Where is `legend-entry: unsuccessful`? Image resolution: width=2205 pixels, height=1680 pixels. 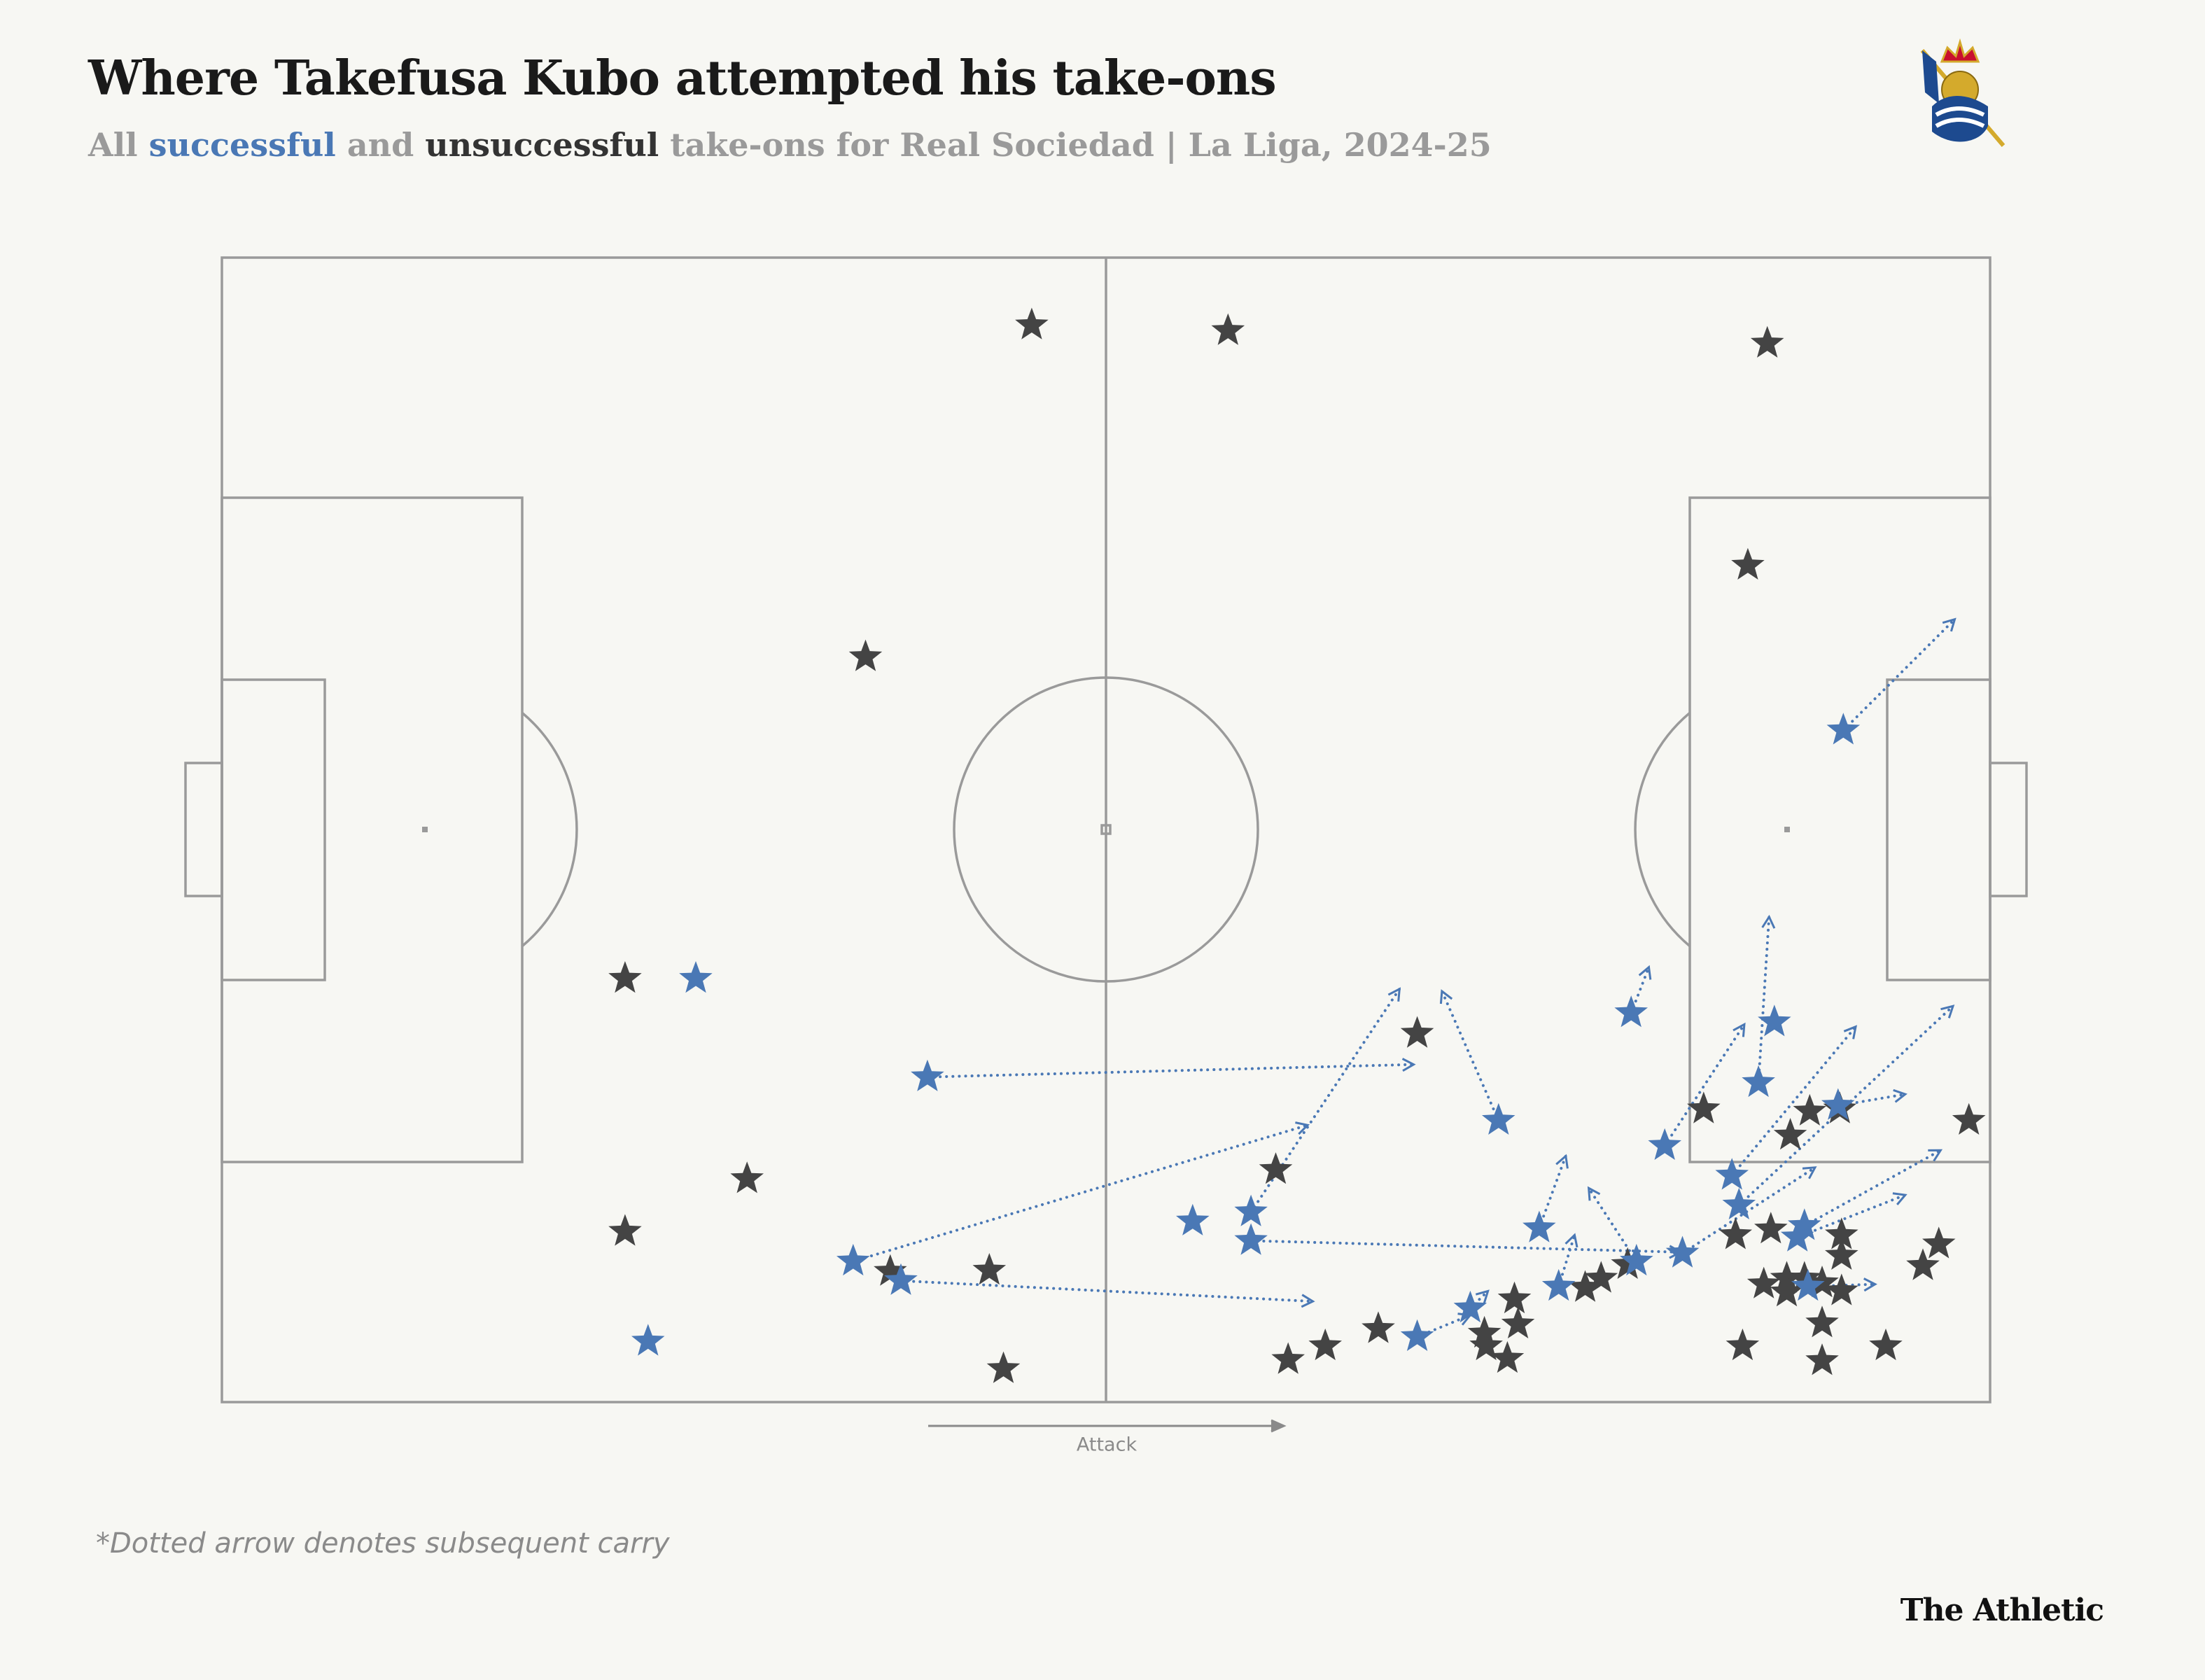 legend-entry: unsuccessful is located at coordinates (542, 145).